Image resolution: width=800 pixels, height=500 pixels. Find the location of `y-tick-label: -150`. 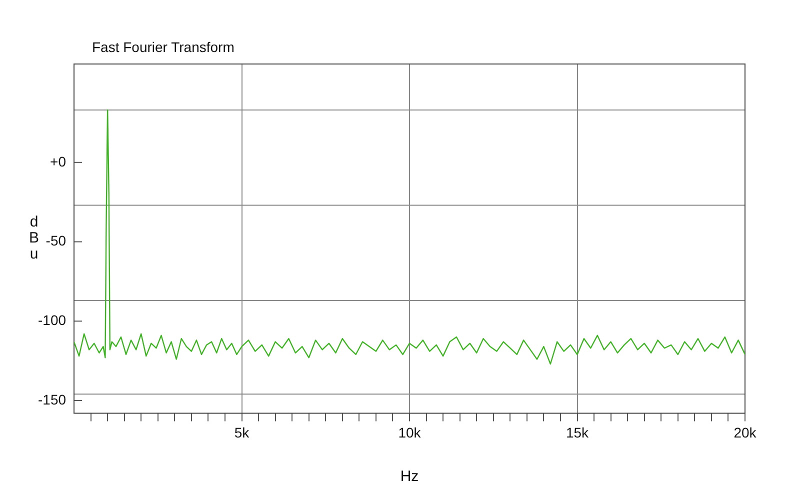

y-tick-label: -150 is located at coordinates (52, 399).